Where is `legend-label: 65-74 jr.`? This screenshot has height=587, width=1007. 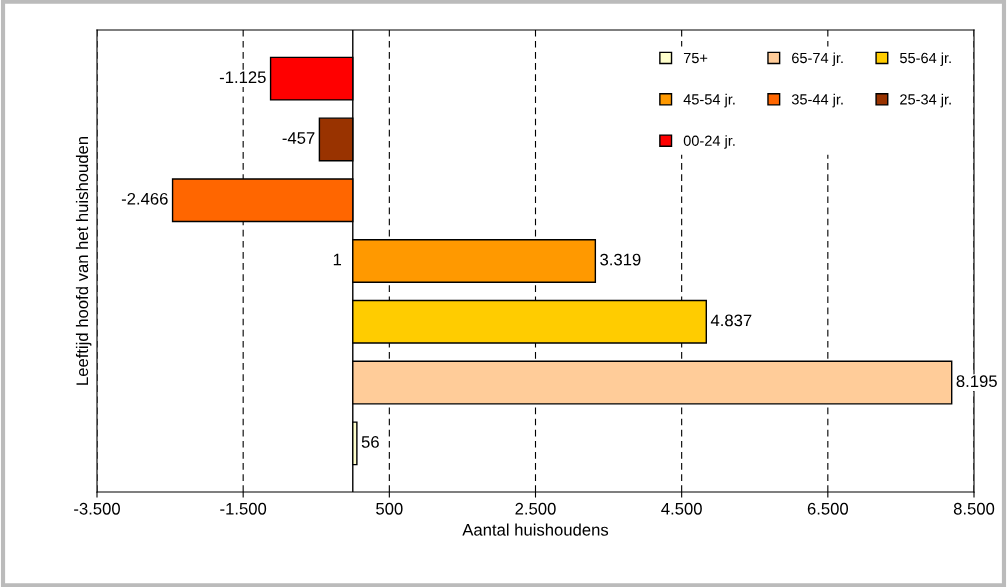 legend-label: 65-74 jr. is located at coordinates (817, 59).